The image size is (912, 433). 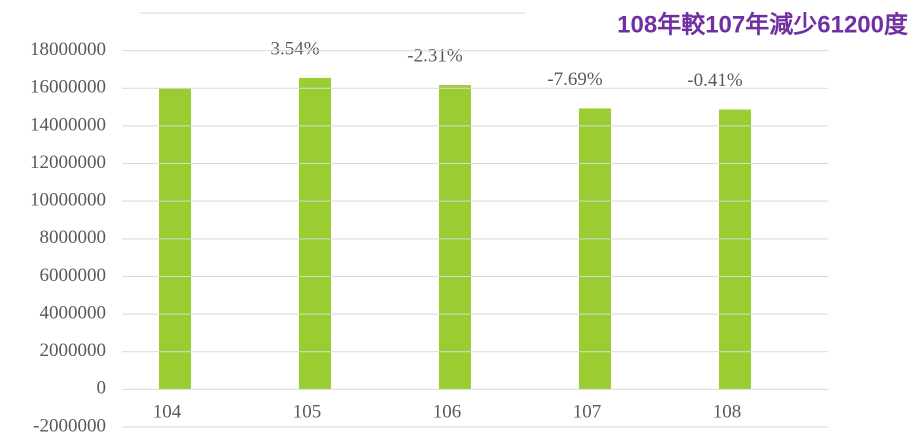 I want to click on y-tick-label: -2000000, so click(x=69, y=424).